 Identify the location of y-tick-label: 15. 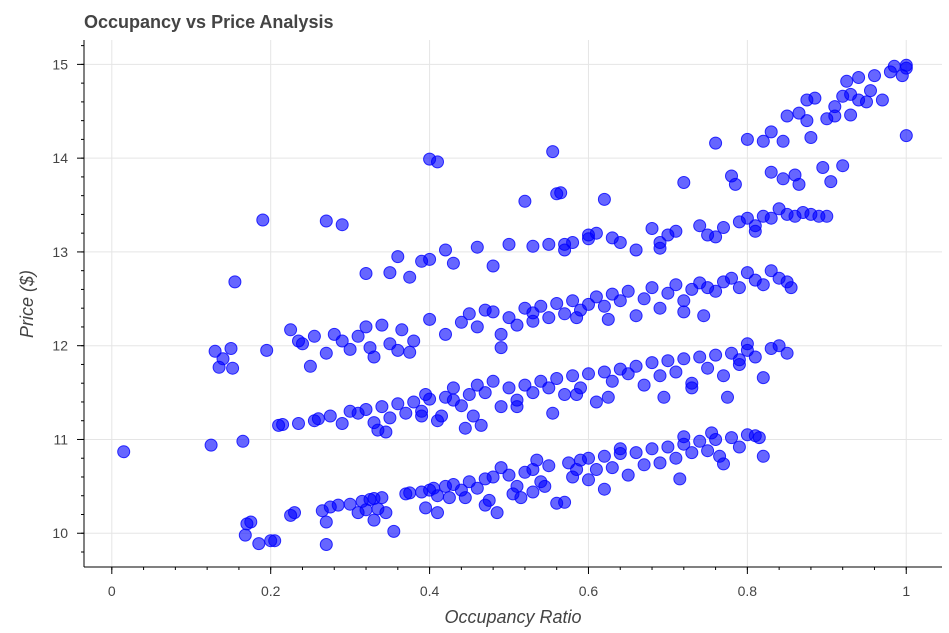
(60, 64).